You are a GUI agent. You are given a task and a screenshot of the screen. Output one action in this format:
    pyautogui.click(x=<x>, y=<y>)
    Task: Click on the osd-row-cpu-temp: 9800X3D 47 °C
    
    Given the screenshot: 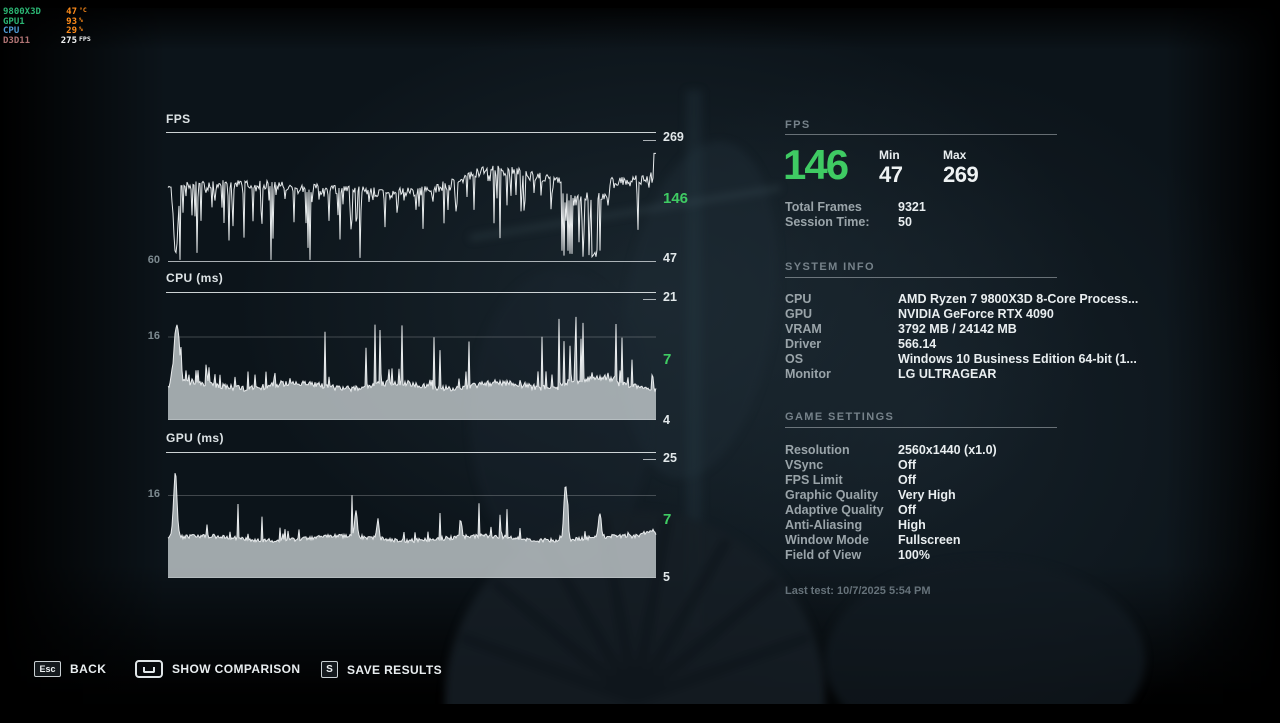 What is the action you would take?
    pyautogui.click(x=59, y=12)
    